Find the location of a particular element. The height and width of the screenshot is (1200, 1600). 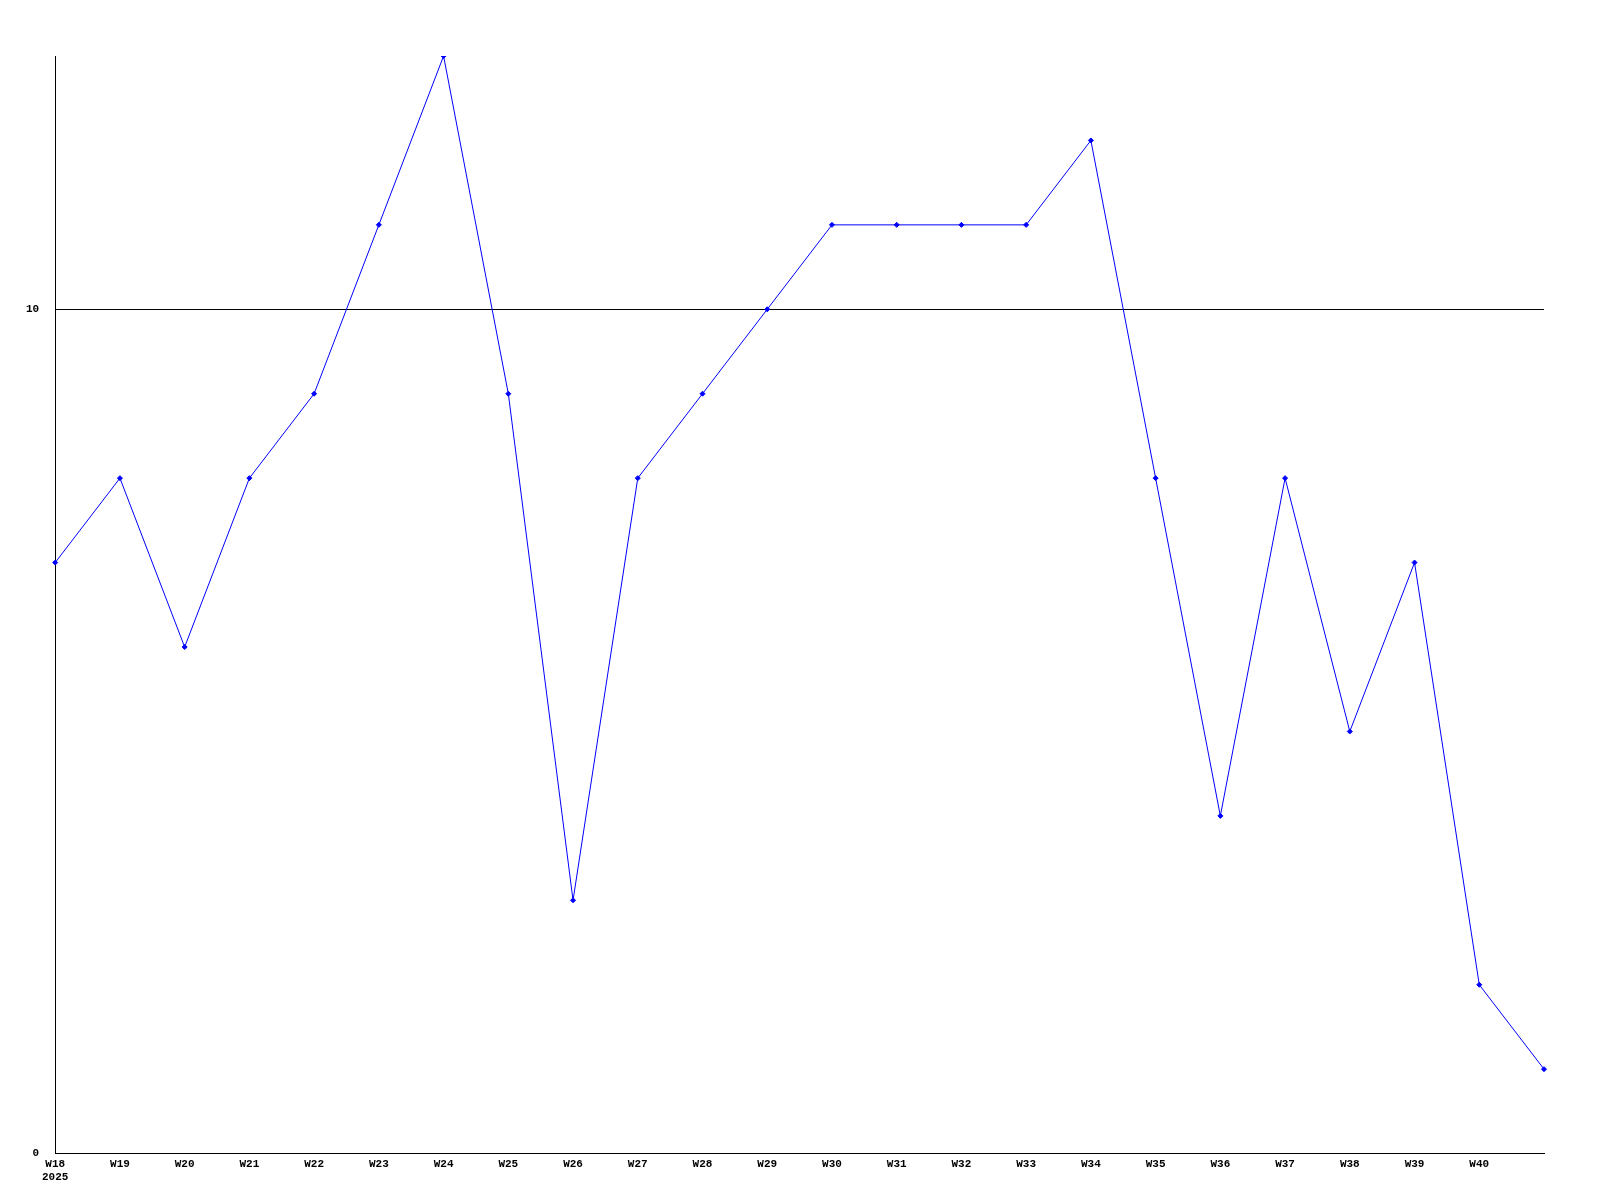

x-tick-label: W31 is located at coordinates (896, 1163).